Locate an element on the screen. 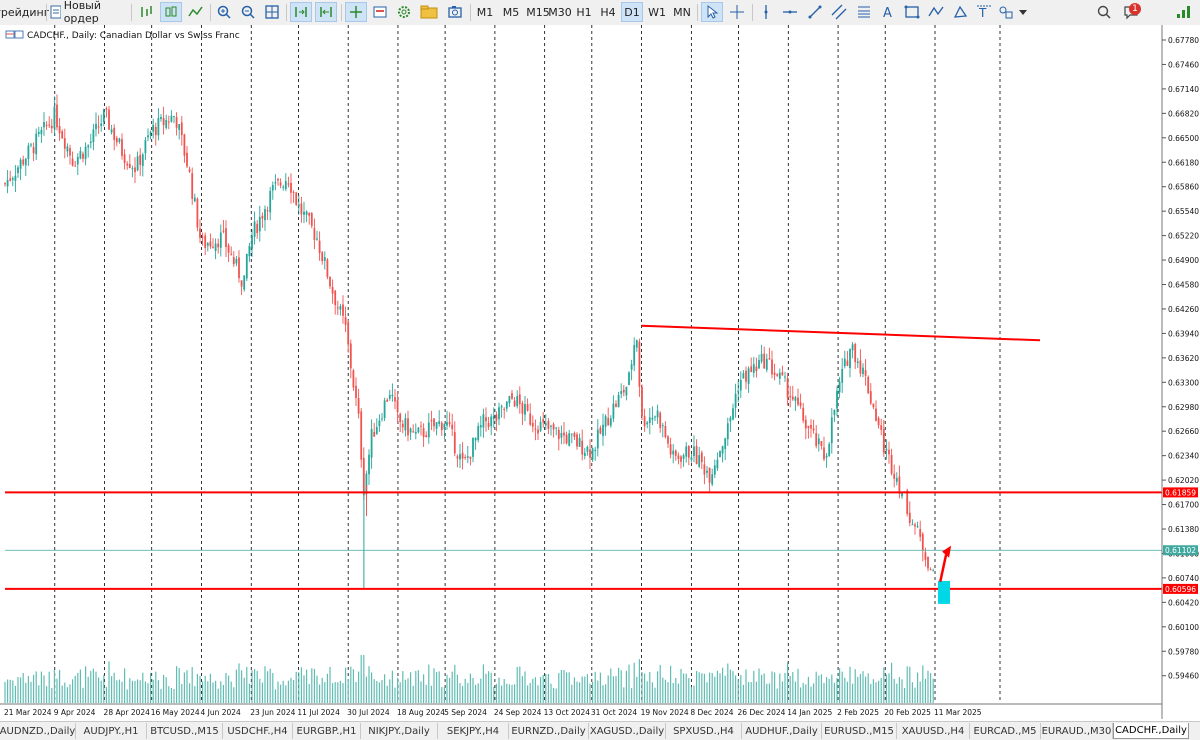 The width and height of the screenshot is (1200, 740). new-order-icon is located at coordinates (55, 12).